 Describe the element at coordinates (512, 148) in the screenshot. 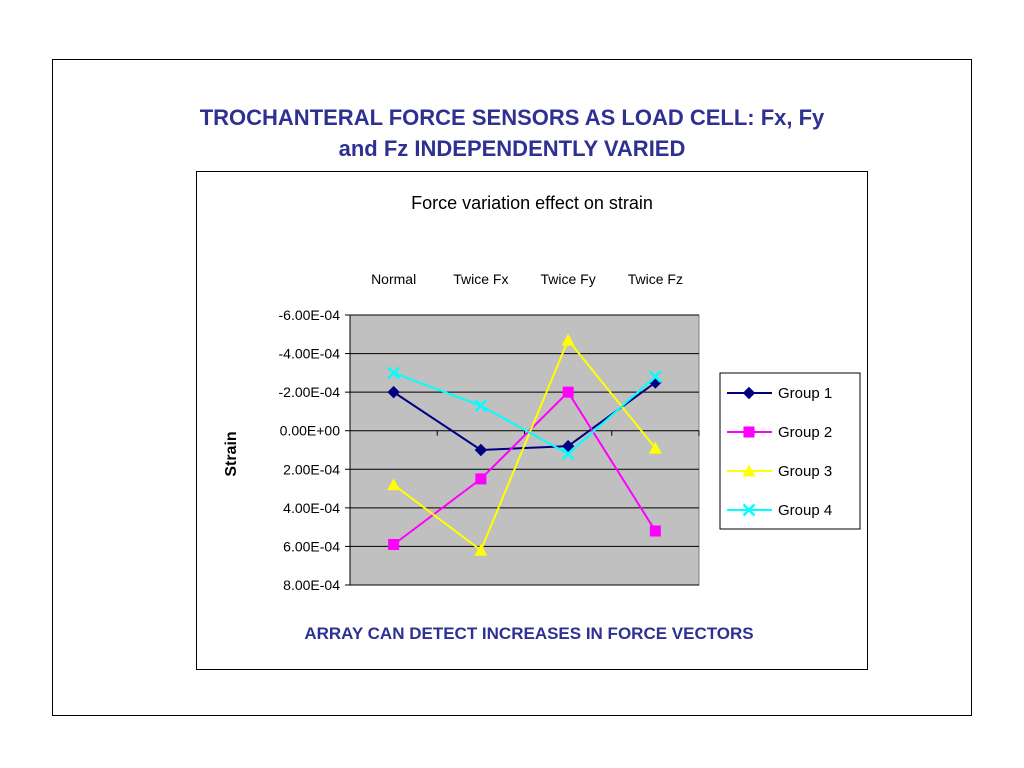

I see `slide-title-line-2: and Fz INDEPENDENTLY VARIED` at that location.